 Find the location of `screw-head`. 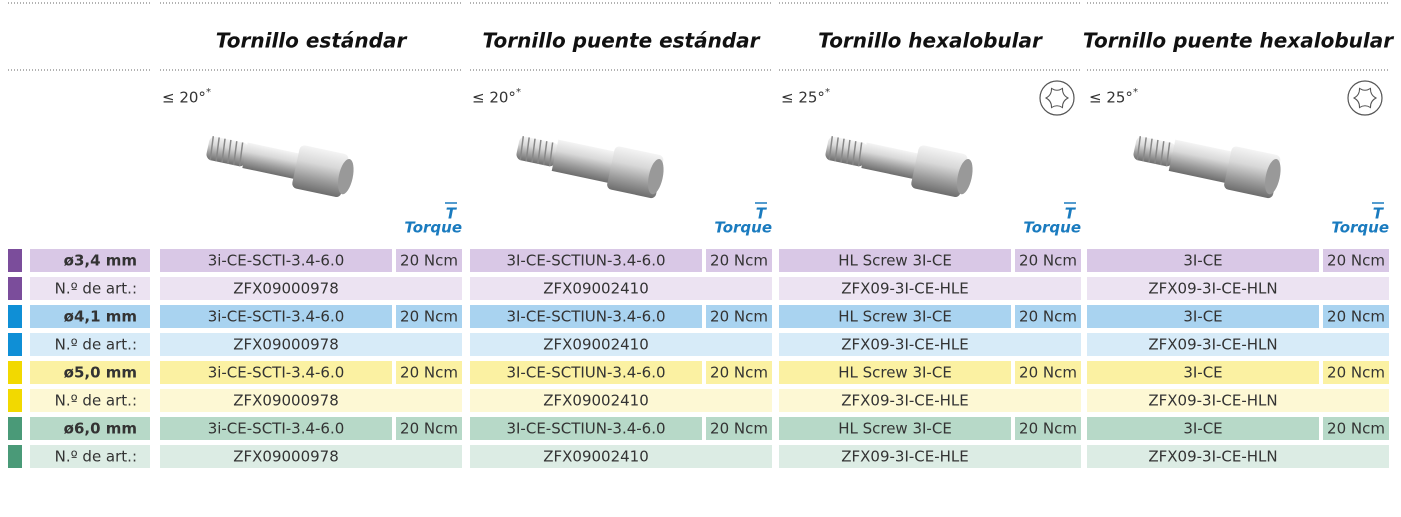

screw-head is located at coordinates (320, 171).